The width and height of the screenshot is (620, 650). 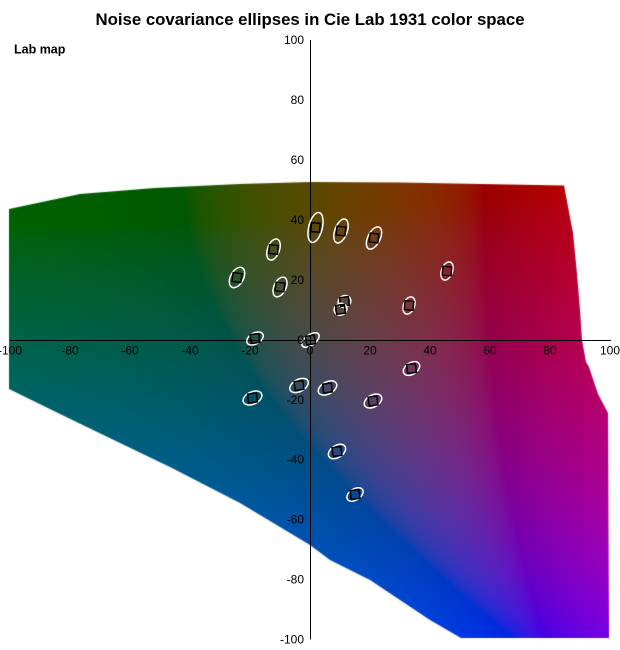 I want to click on svg-text: Lab map, so click(x=40, y=50).